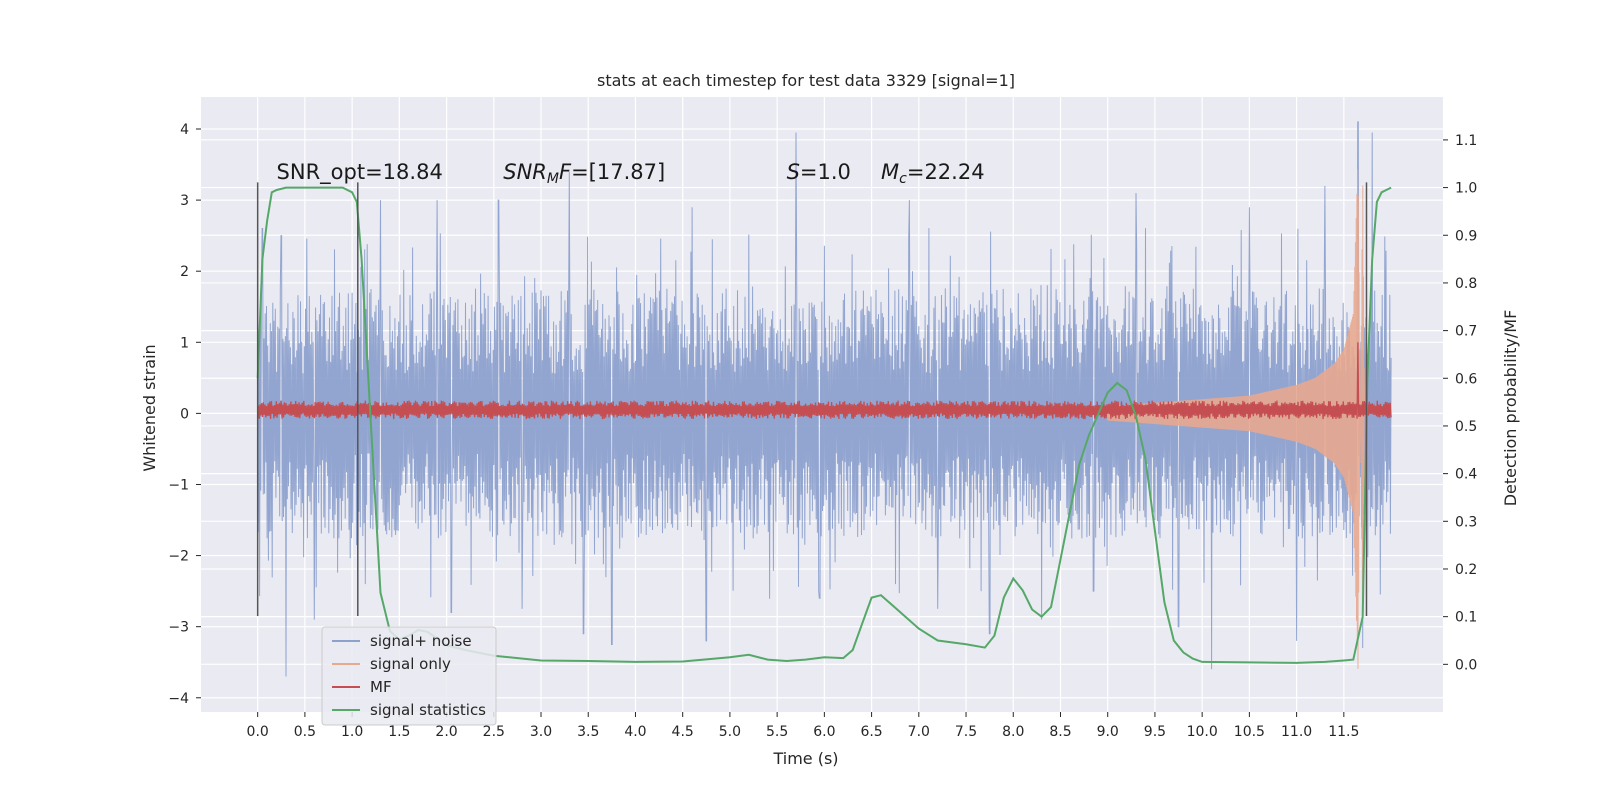  What do you see at coordinates (178, 557) in the screenshot?
I see `y-tick-label: −2` at bounding box center [178, 557].